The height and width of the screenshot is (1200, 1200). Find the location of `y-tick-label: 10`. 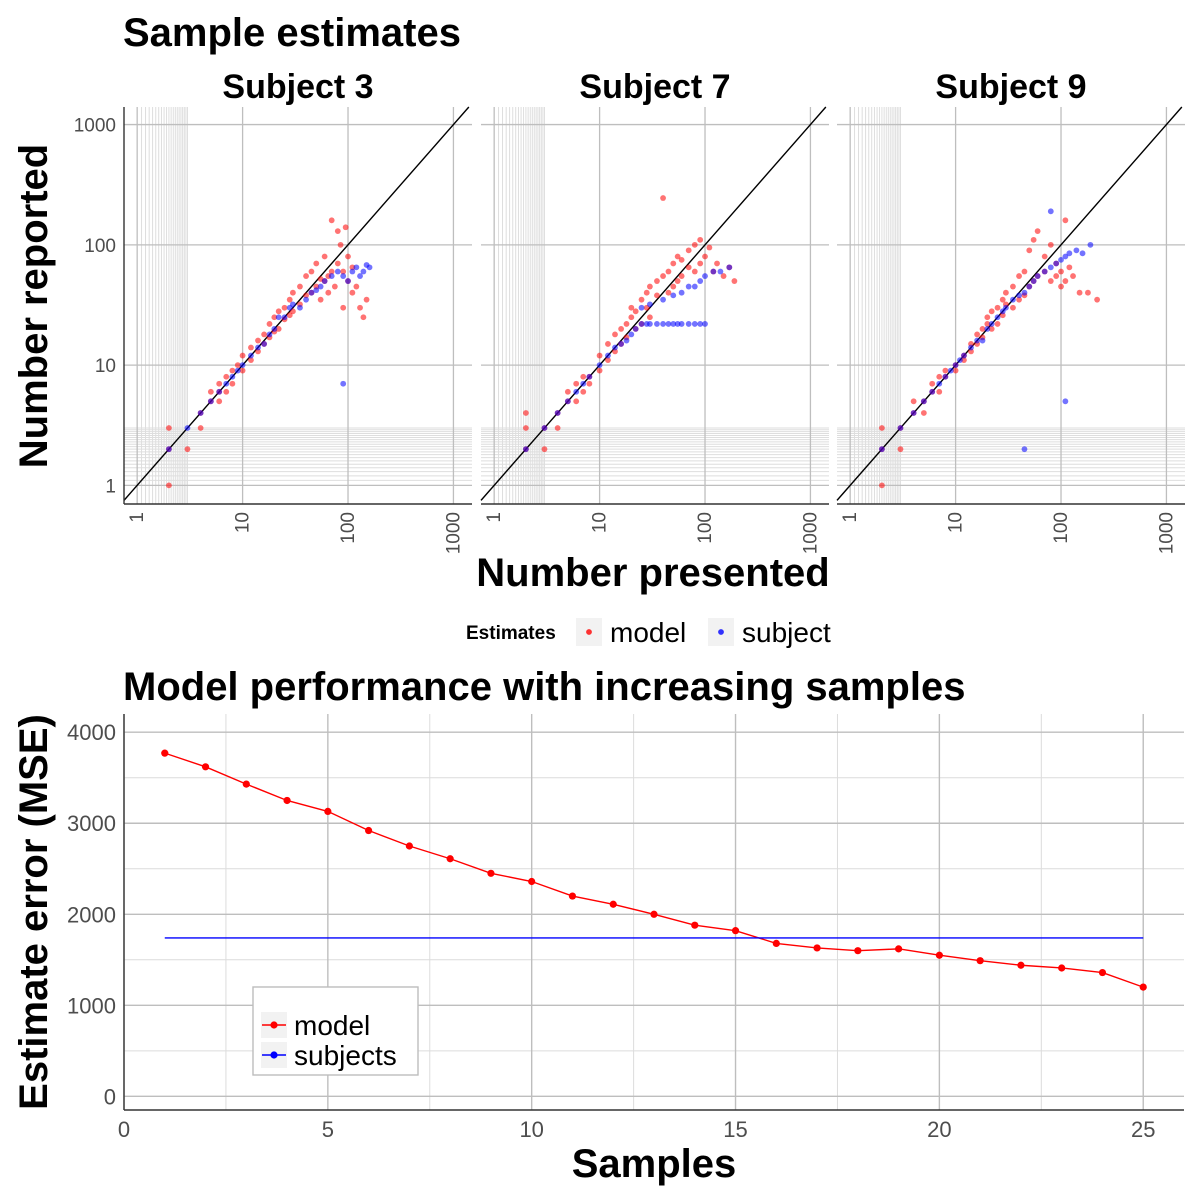

y-tick-label: 10 is located at coordinates (105, 366).